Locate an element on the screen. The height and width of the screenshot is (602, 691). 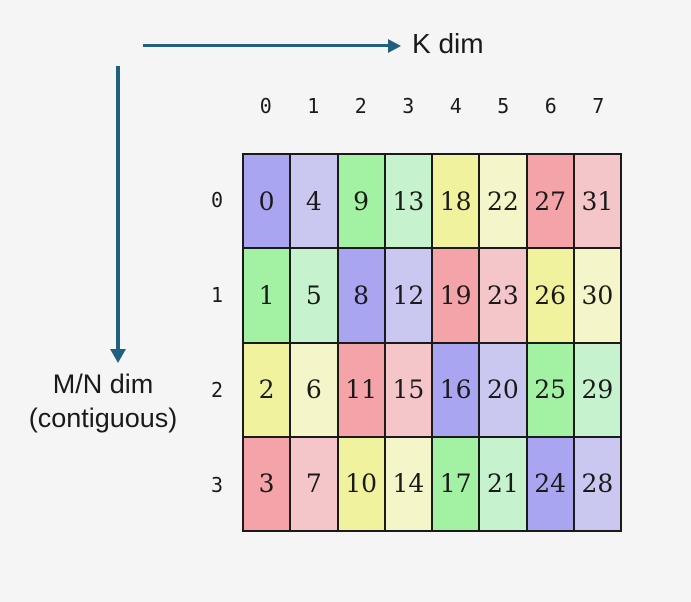
matrix-cell: 24 is located at coordinates (550, 483).